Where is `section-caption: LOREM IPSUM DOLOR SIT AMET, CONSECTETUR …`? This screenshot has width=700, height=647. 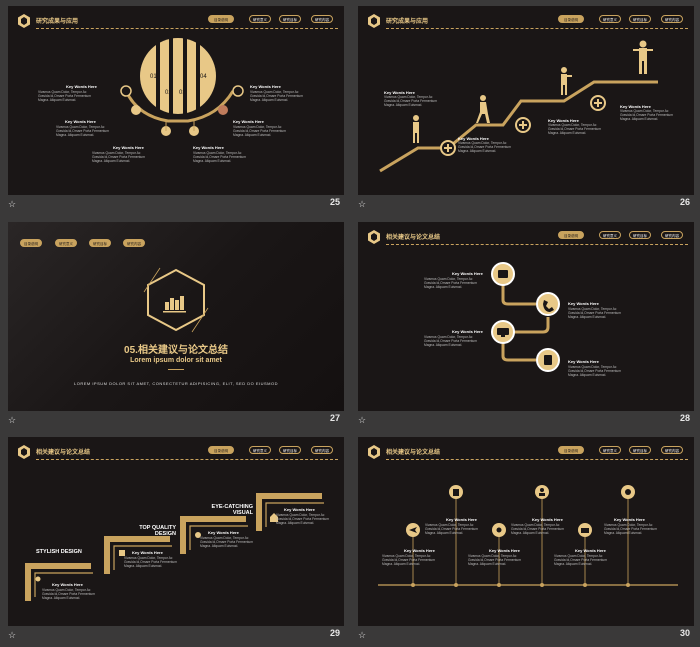
section-caption: LOREM IPSUM DOLOR SIT AMET, CONSECTETUR … is located at coordinates (175, 383).